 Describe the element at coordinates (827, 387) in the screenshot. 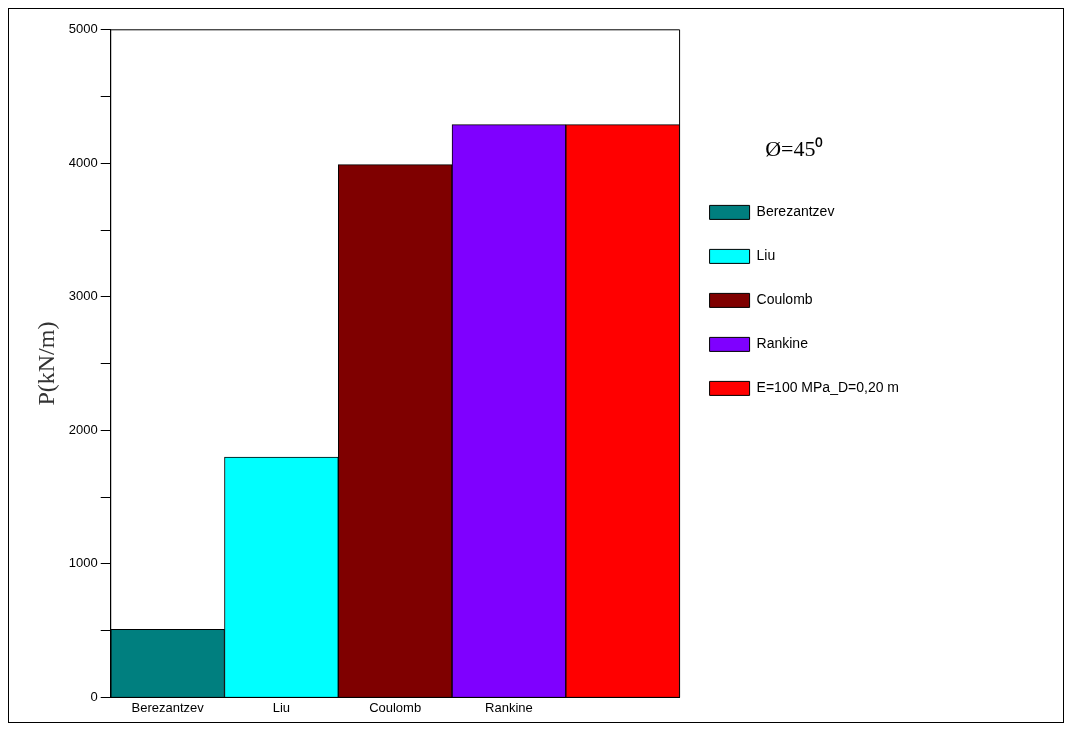

I see `legend-label: E=100 MPa_D=0,20 m` at that location.